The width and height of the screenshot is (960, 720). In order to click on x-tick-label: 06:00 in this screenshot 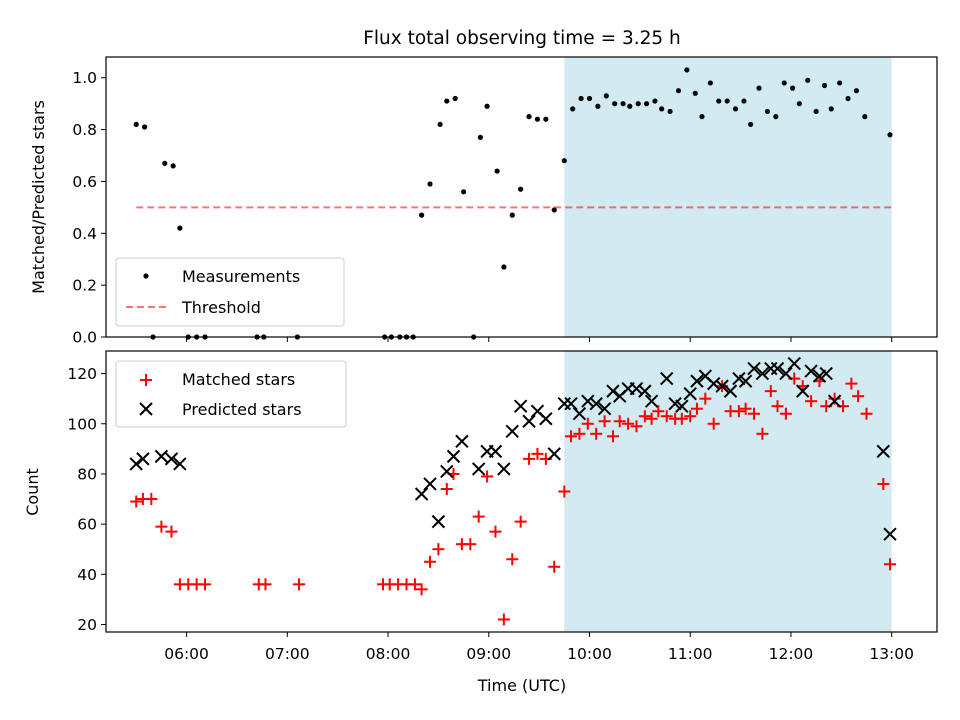, I will do `click(186, 654)`.